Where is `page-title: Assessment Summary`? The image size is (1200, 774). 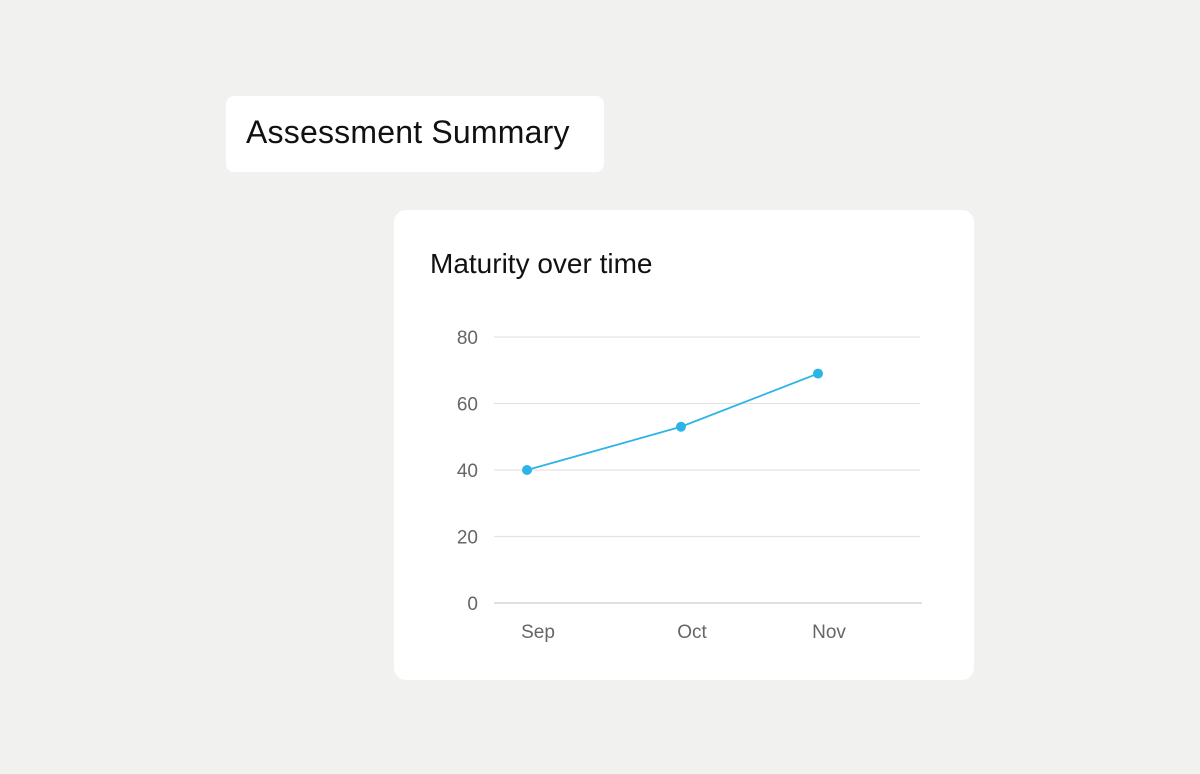
page-title: Assessment Summary is located at coordinates (408, 131).